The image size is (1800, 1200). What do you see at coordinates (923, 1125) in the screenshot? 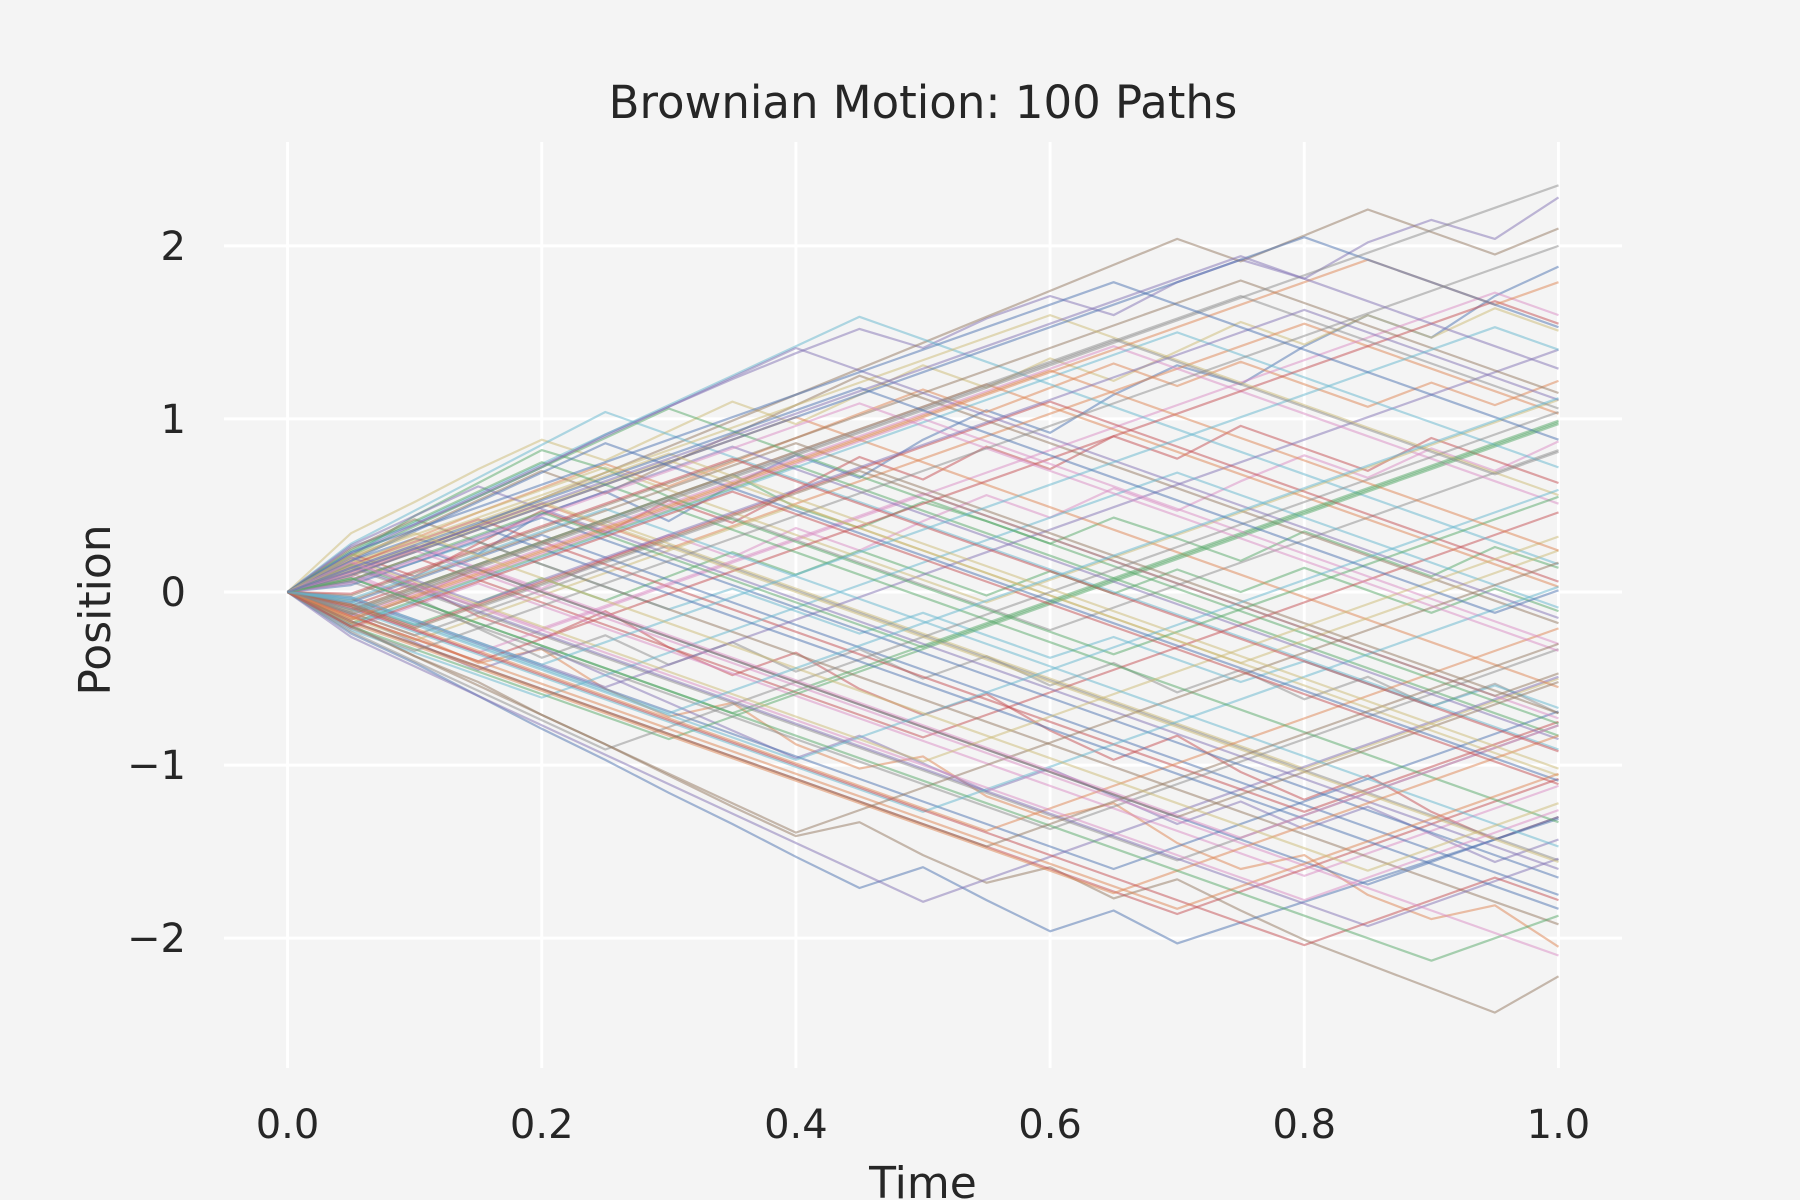
I see `x-tick-labels: 0.0 0.2 0.4 0.6 0.8 1.0` at bounding box center [923, 1125].